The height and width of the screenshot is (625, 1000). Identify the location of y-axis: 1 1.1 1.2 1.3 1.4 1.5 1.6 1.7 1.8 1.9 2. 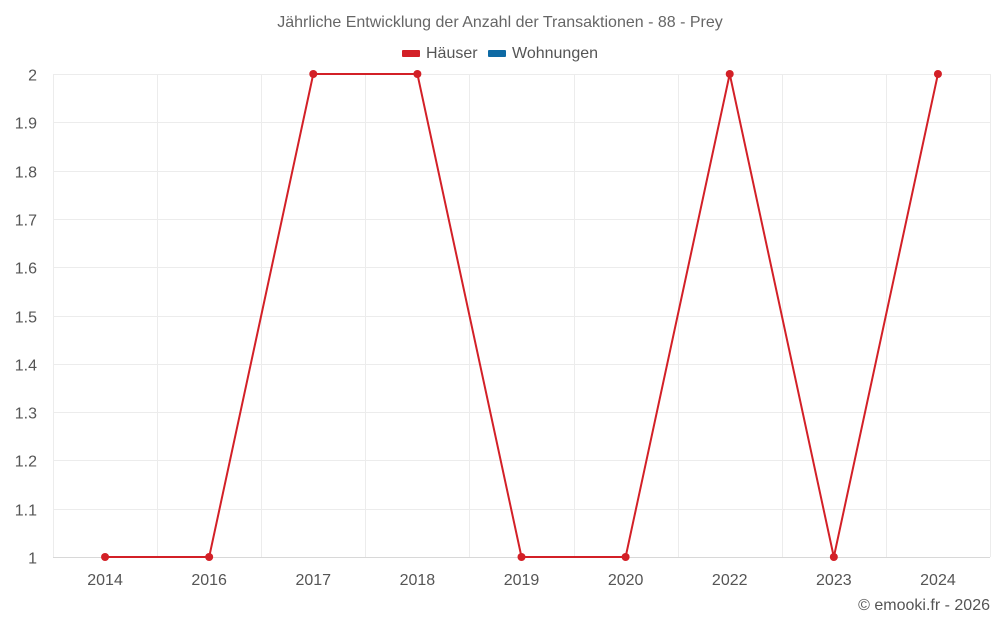
(26, 318).